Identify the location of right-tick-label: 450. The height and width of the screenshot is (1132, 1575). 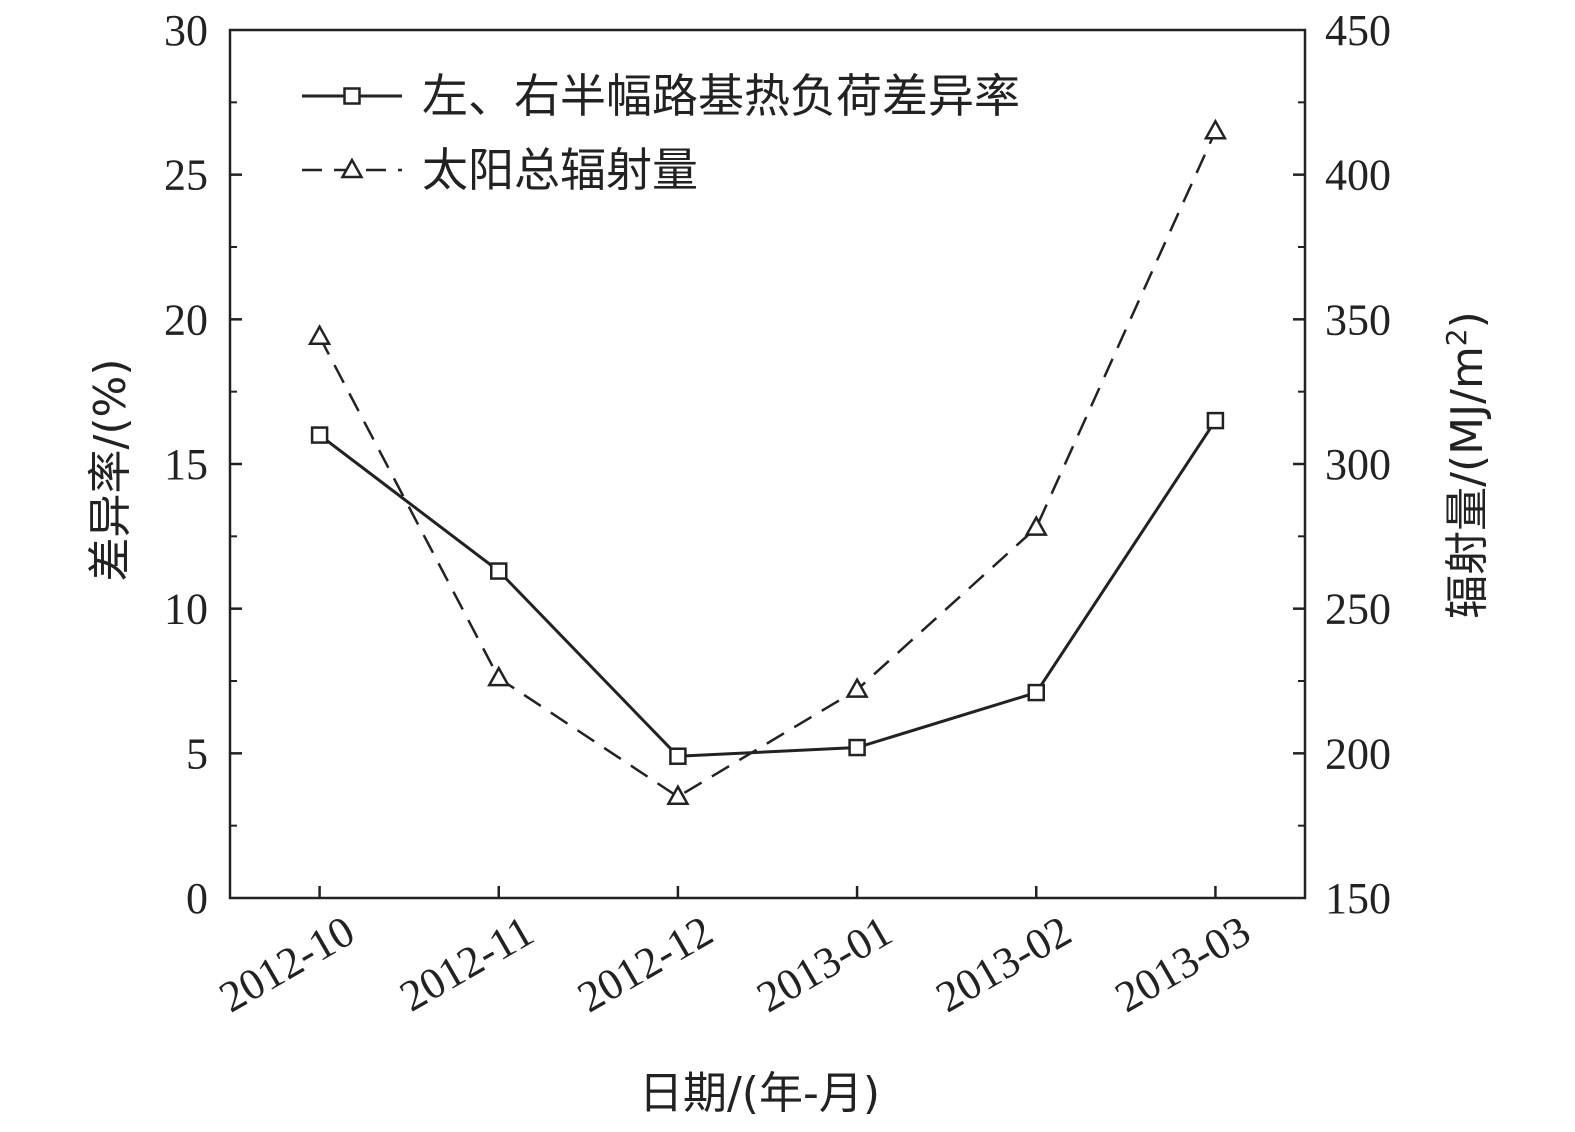
(1358, 30).